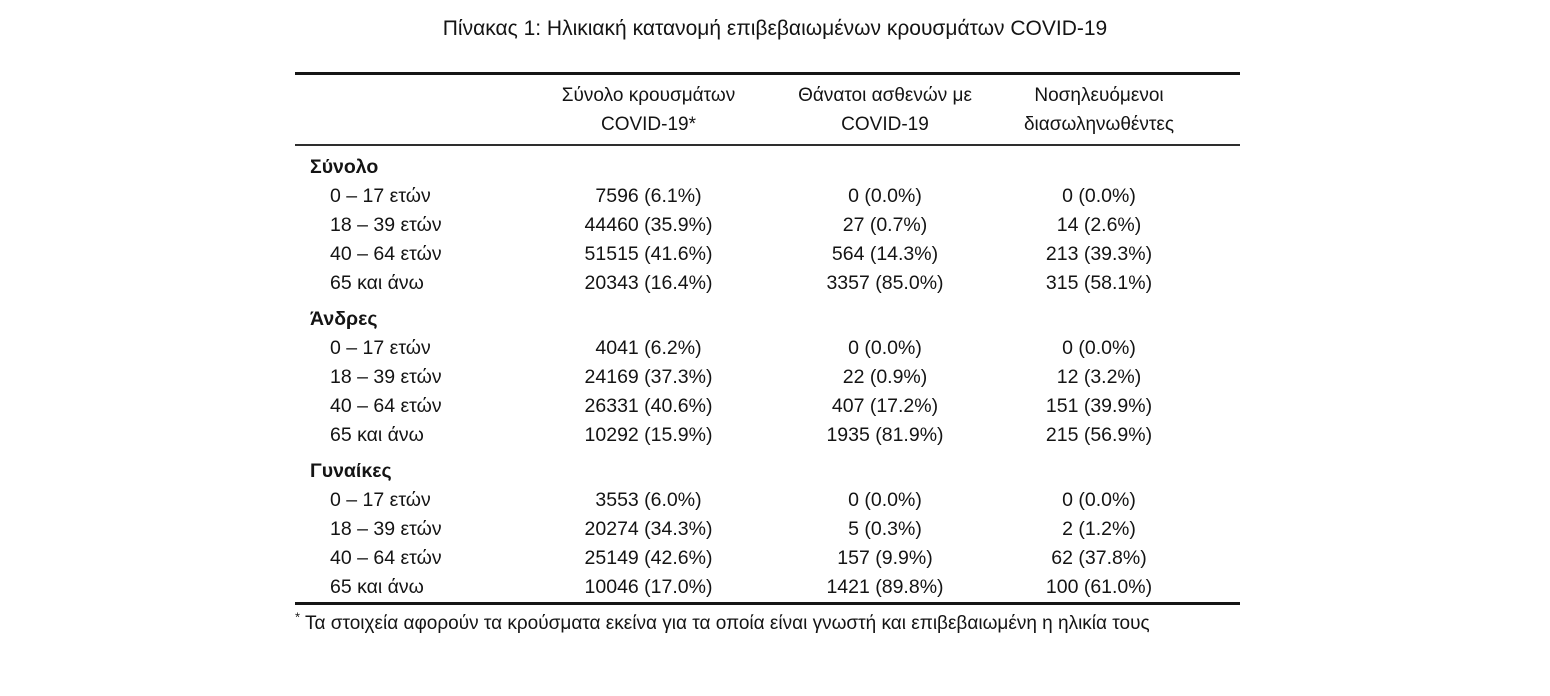 The image size is (1550, 696). I want to click on deaths-value: 1421 (89.8%), so click(885, 587).